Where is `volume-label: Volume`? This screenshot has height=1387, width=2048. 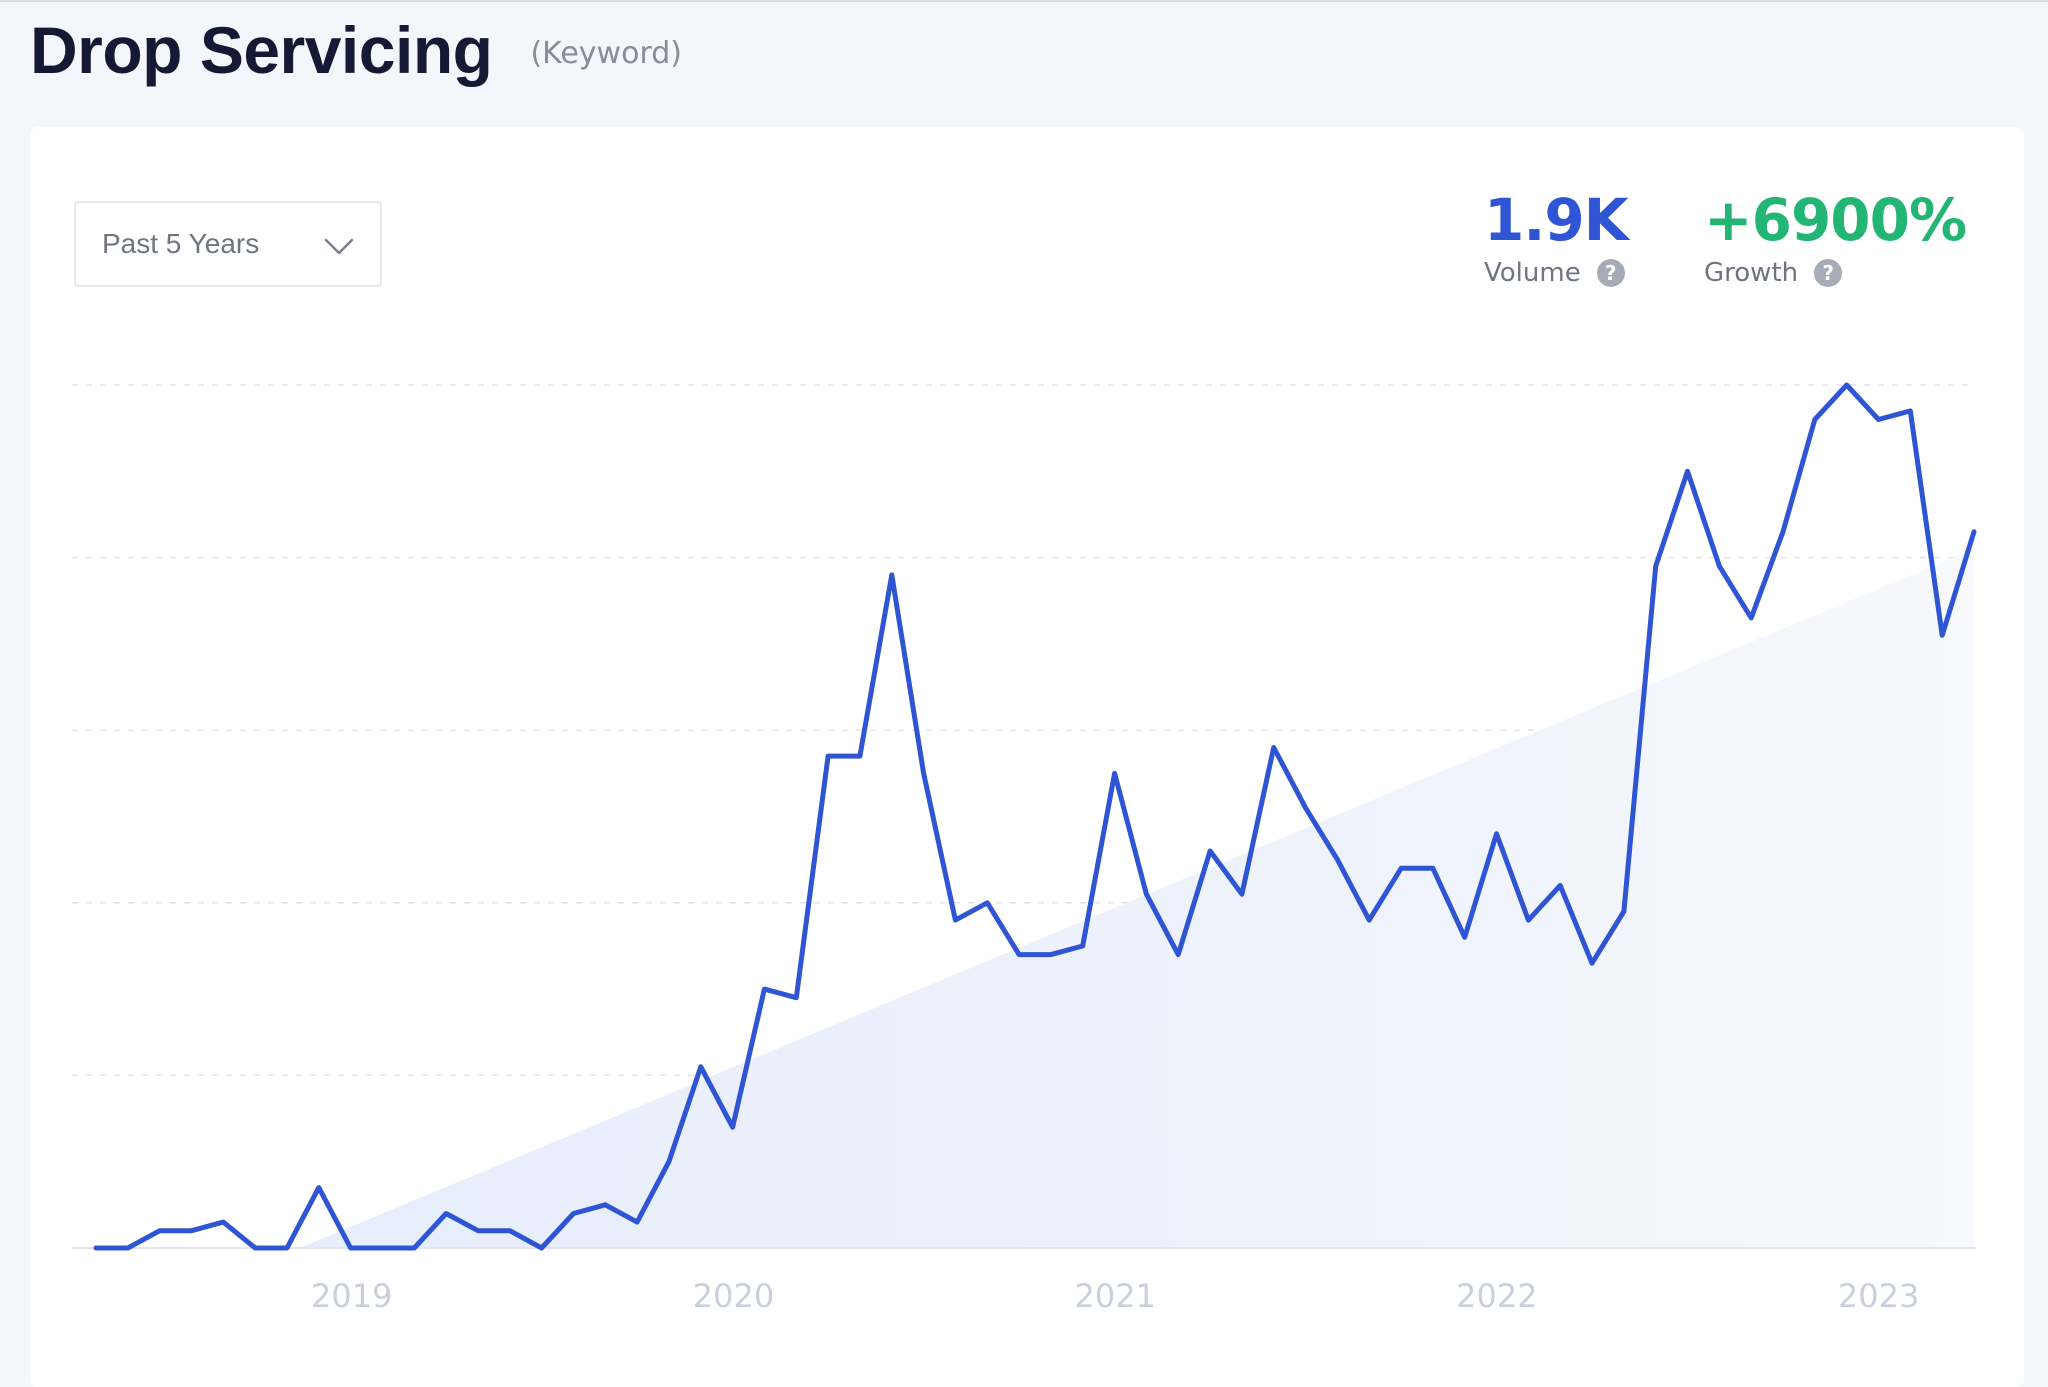
volume-label: Volume is located at coordinates (1532, 273).